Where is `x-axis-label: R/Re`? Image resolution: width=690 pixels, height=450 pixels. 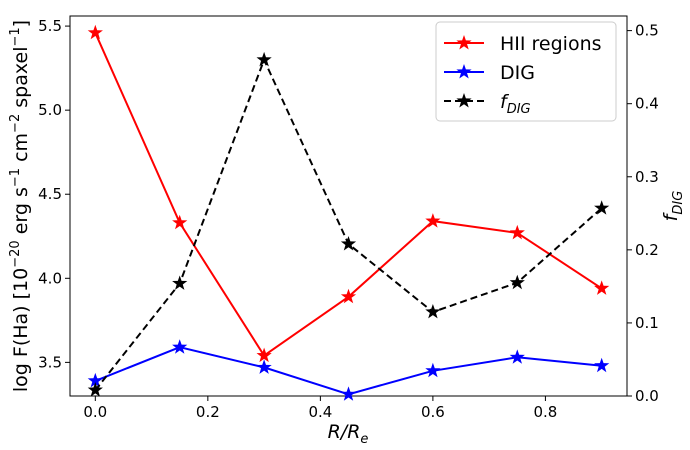 x-axis-label: R/Re is located at coordinates (348, 434).